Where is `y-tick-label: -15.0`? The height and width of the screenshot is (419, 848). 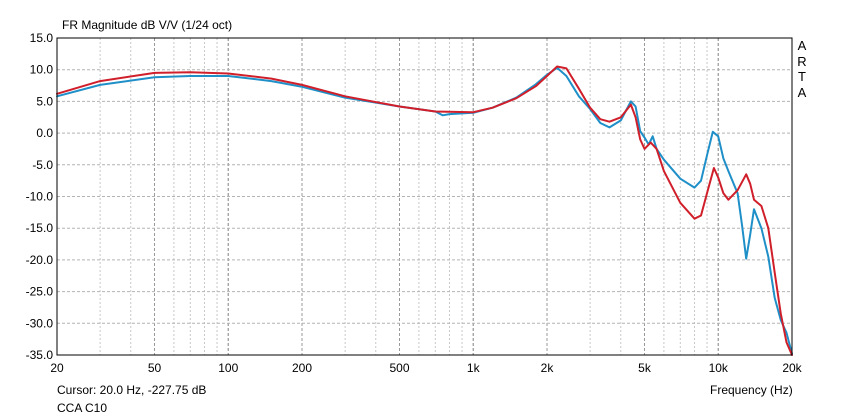 y-tick-label: -15.0 is located at coordinates (40, 228).